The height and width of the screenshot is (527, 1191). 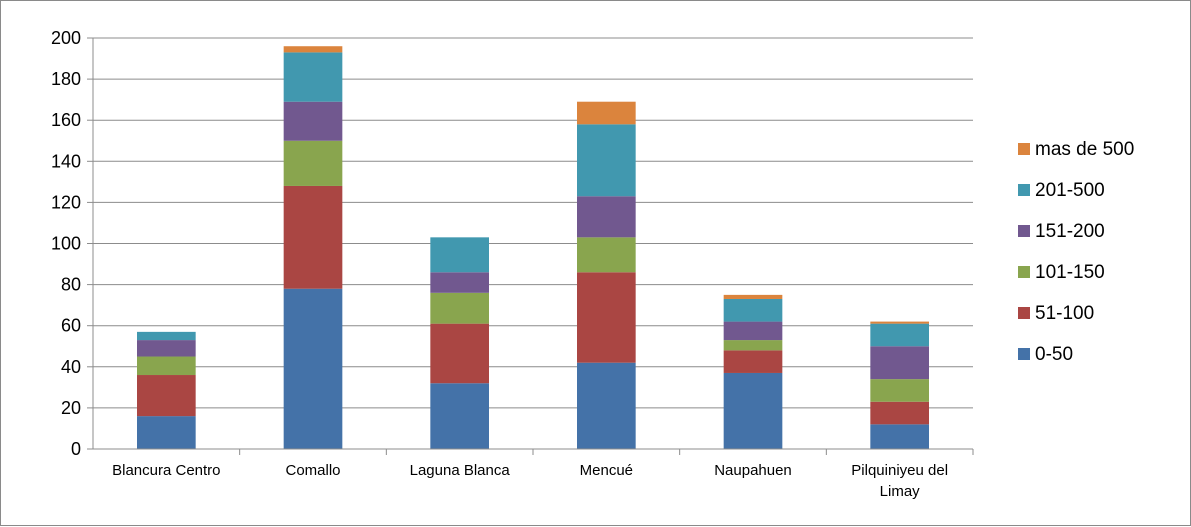 I want to click on legend-label-0-50: 0-50, so click(x=1054, y=354).